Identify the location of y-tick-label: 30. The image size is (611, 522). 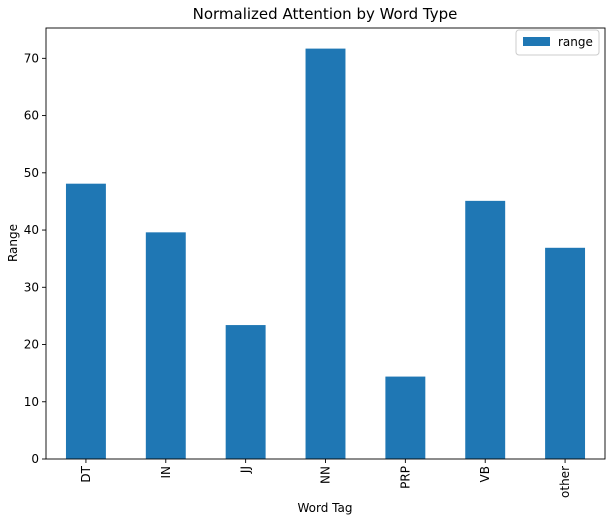
(31, 287).